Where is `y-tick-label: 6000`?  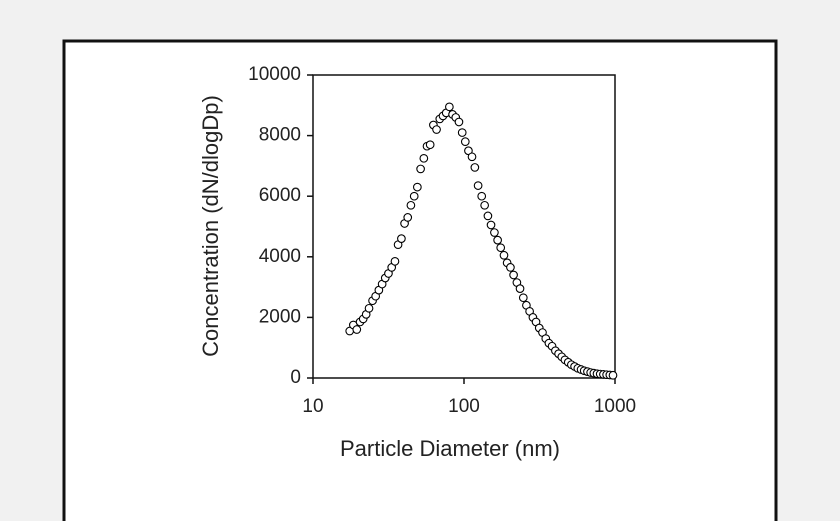 y-tick-label: 6000 is located at coordinates (280, 195).